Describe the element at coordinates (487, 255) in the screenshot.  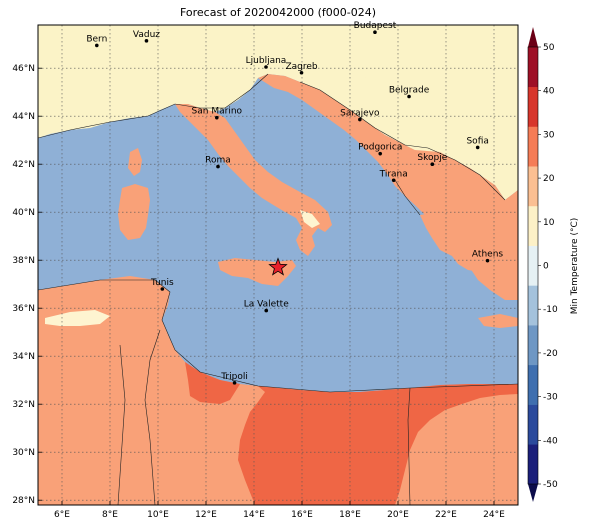
I see `city-label: Athens` at that location.